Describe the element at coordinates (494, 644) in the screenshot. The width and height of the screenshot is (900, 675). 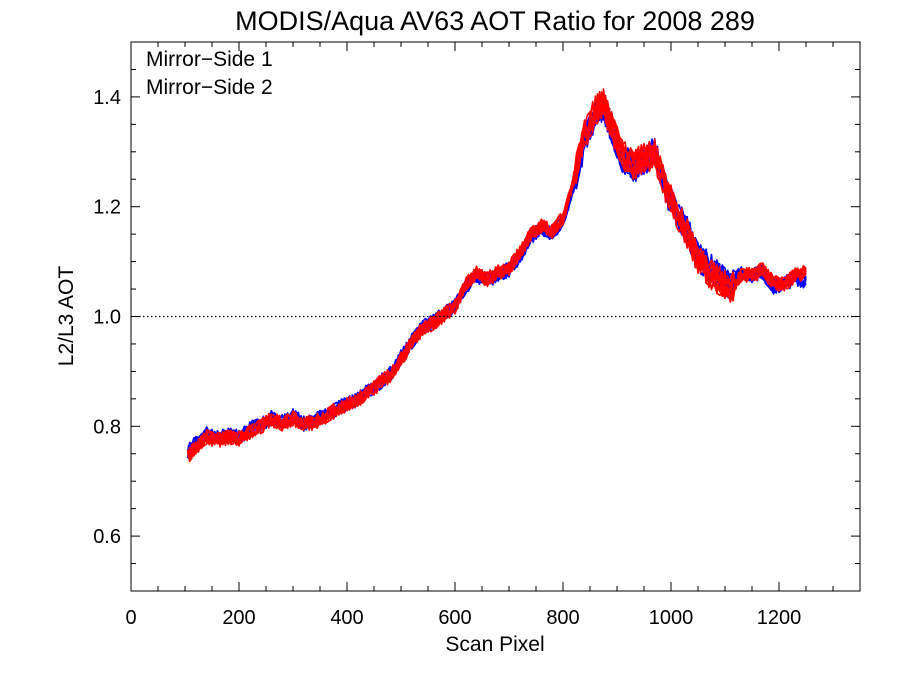
I see `x-axis-label: Scan Pixel` at that location.